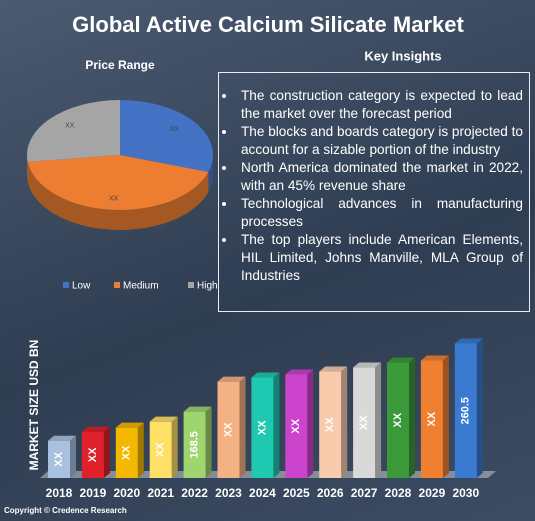 This screenshot has height=521, width=535. Describe the element at coordinates (296, 493) in the screenshot. I see `x-tick-label: 2025` at that location.